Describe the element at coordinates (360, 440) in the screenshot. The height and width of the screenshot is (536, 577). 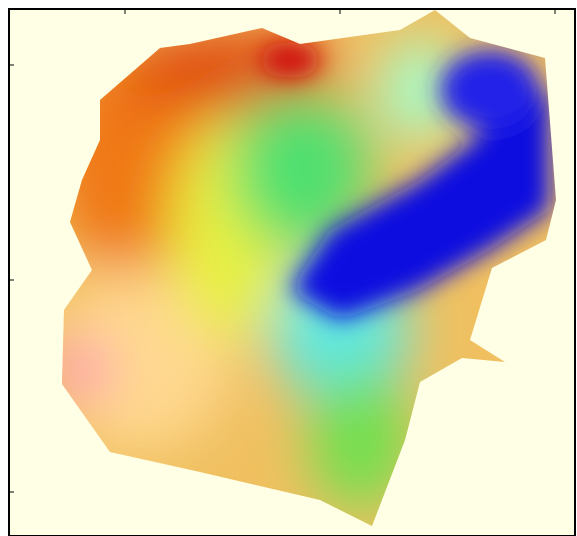
I see `zone-green-south` at that location.